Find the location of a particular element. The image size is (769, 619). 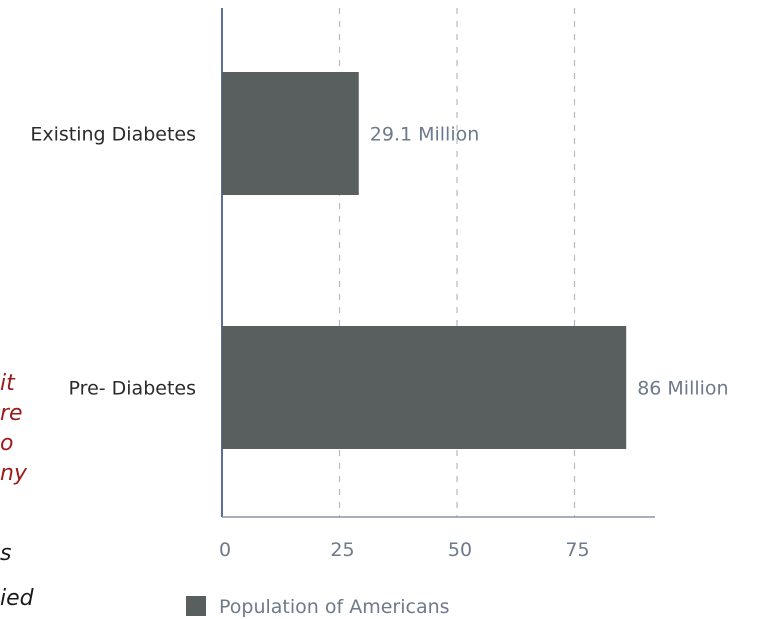

data-label-0: 29.1 Million is located at coordinates (425, 135).